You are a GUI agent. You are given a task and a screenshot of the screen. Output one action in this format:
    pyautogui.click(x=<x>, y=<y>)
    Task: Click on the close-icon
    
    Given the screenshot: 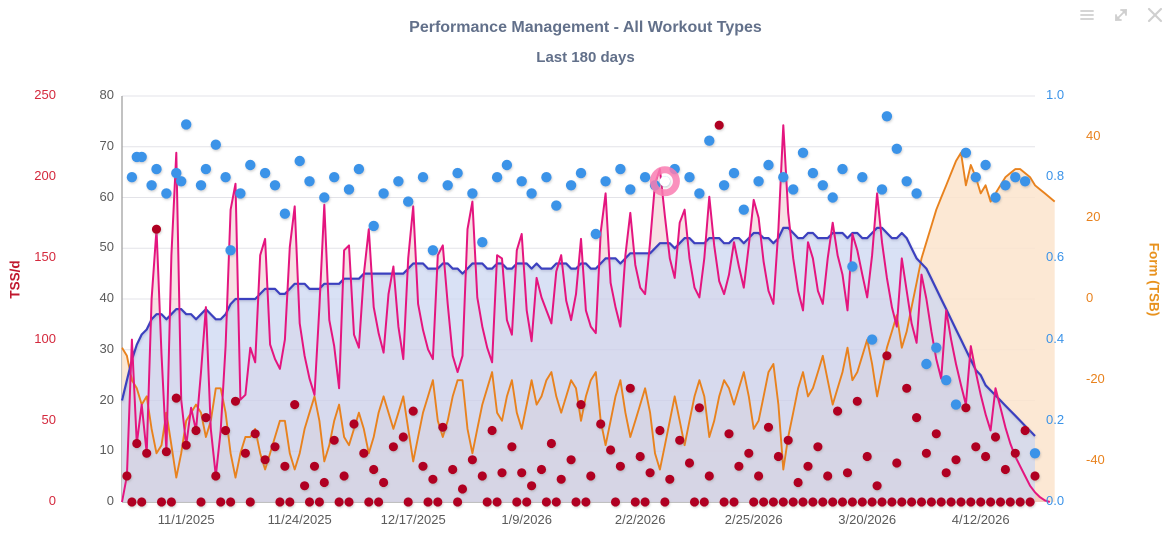 What is the action you would take?
    pyautogui.click(x=1155, y=15)
    